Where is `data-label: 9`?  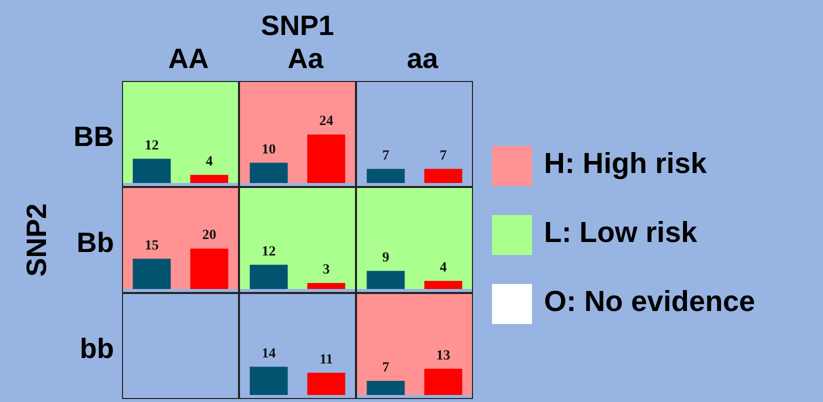 data-label: 9 is located at coordinates (386, 258).